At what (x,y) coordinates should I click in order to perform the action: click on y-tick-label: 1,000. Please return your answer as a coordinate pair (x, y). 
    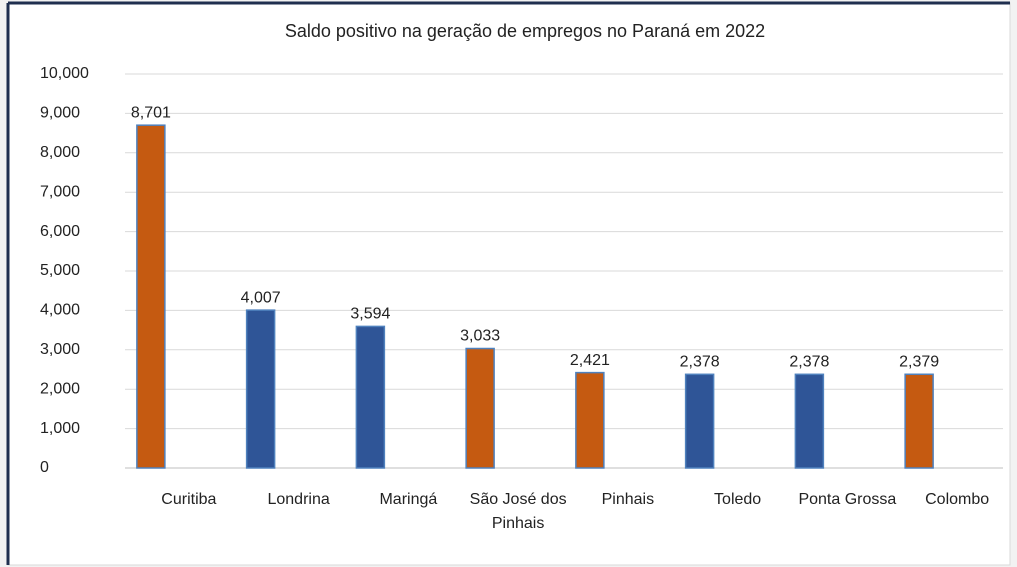
    Looking at the image, I should click on (60, 428).